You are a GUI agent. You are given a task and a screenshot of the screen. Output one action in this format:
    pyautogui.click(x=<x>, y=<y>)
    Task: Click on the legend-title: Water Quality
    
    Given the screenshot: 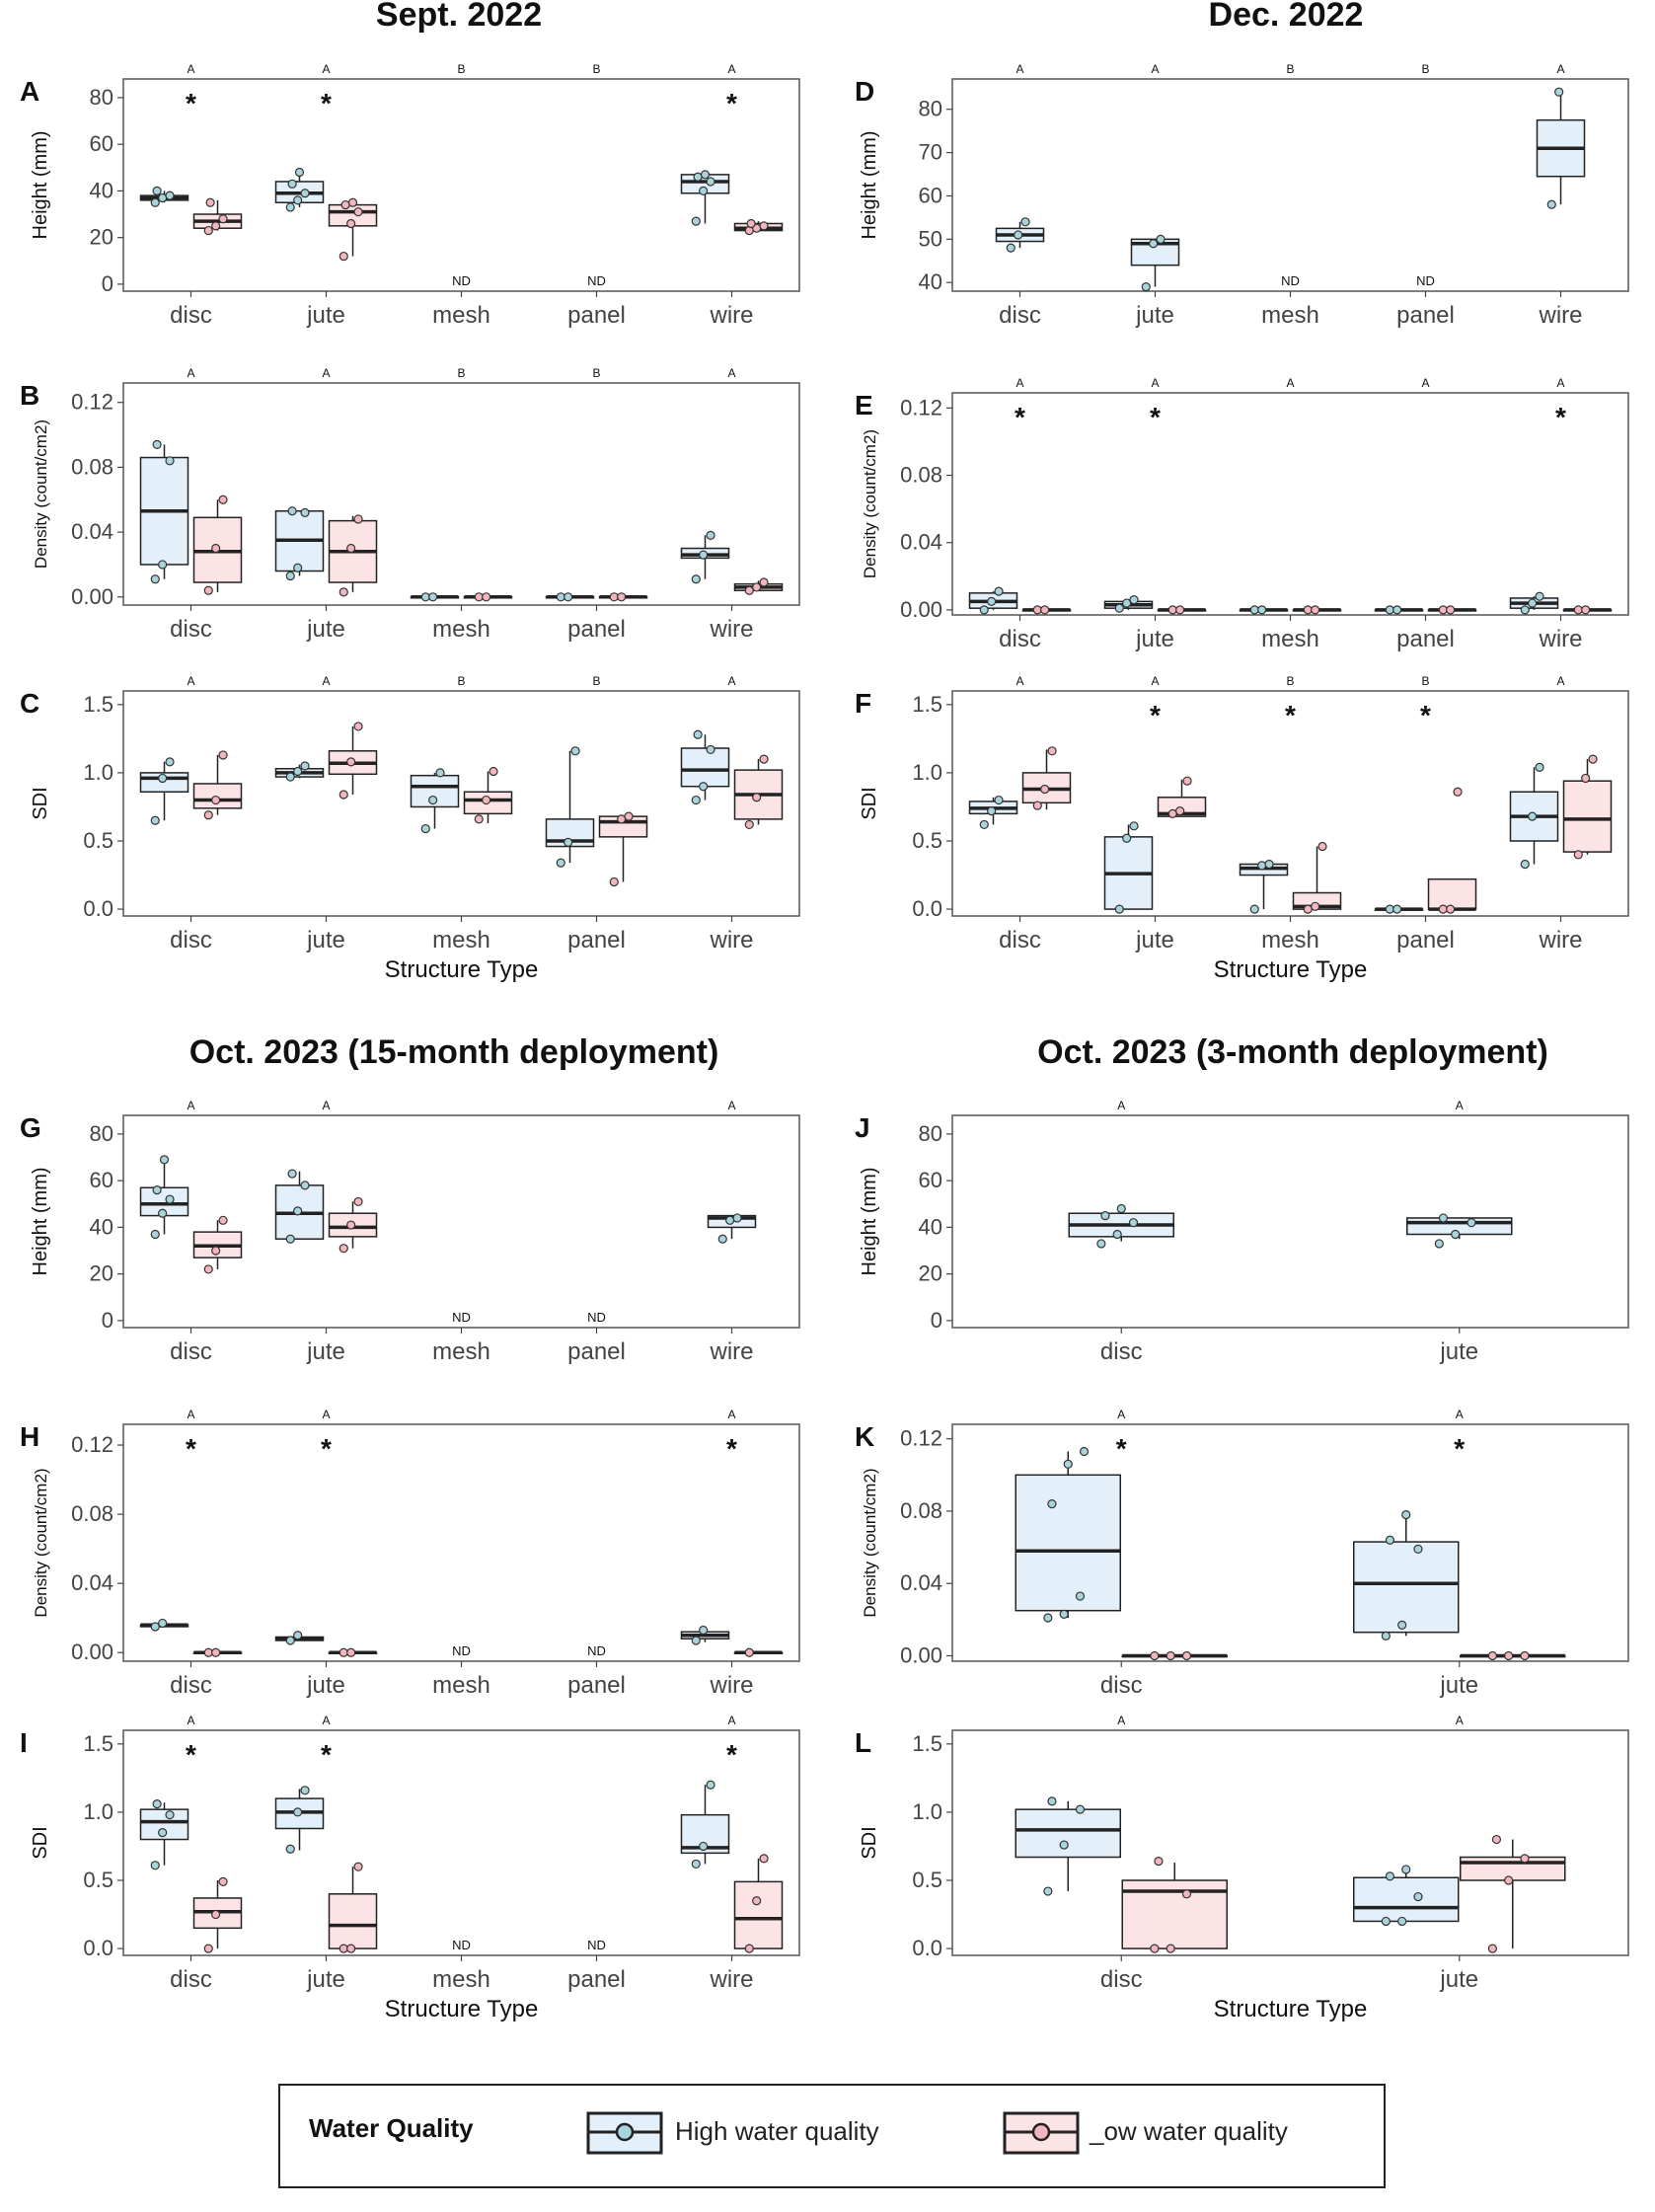 What is the action you would take?
    pyautogui.click(x=391, y=2128)
    